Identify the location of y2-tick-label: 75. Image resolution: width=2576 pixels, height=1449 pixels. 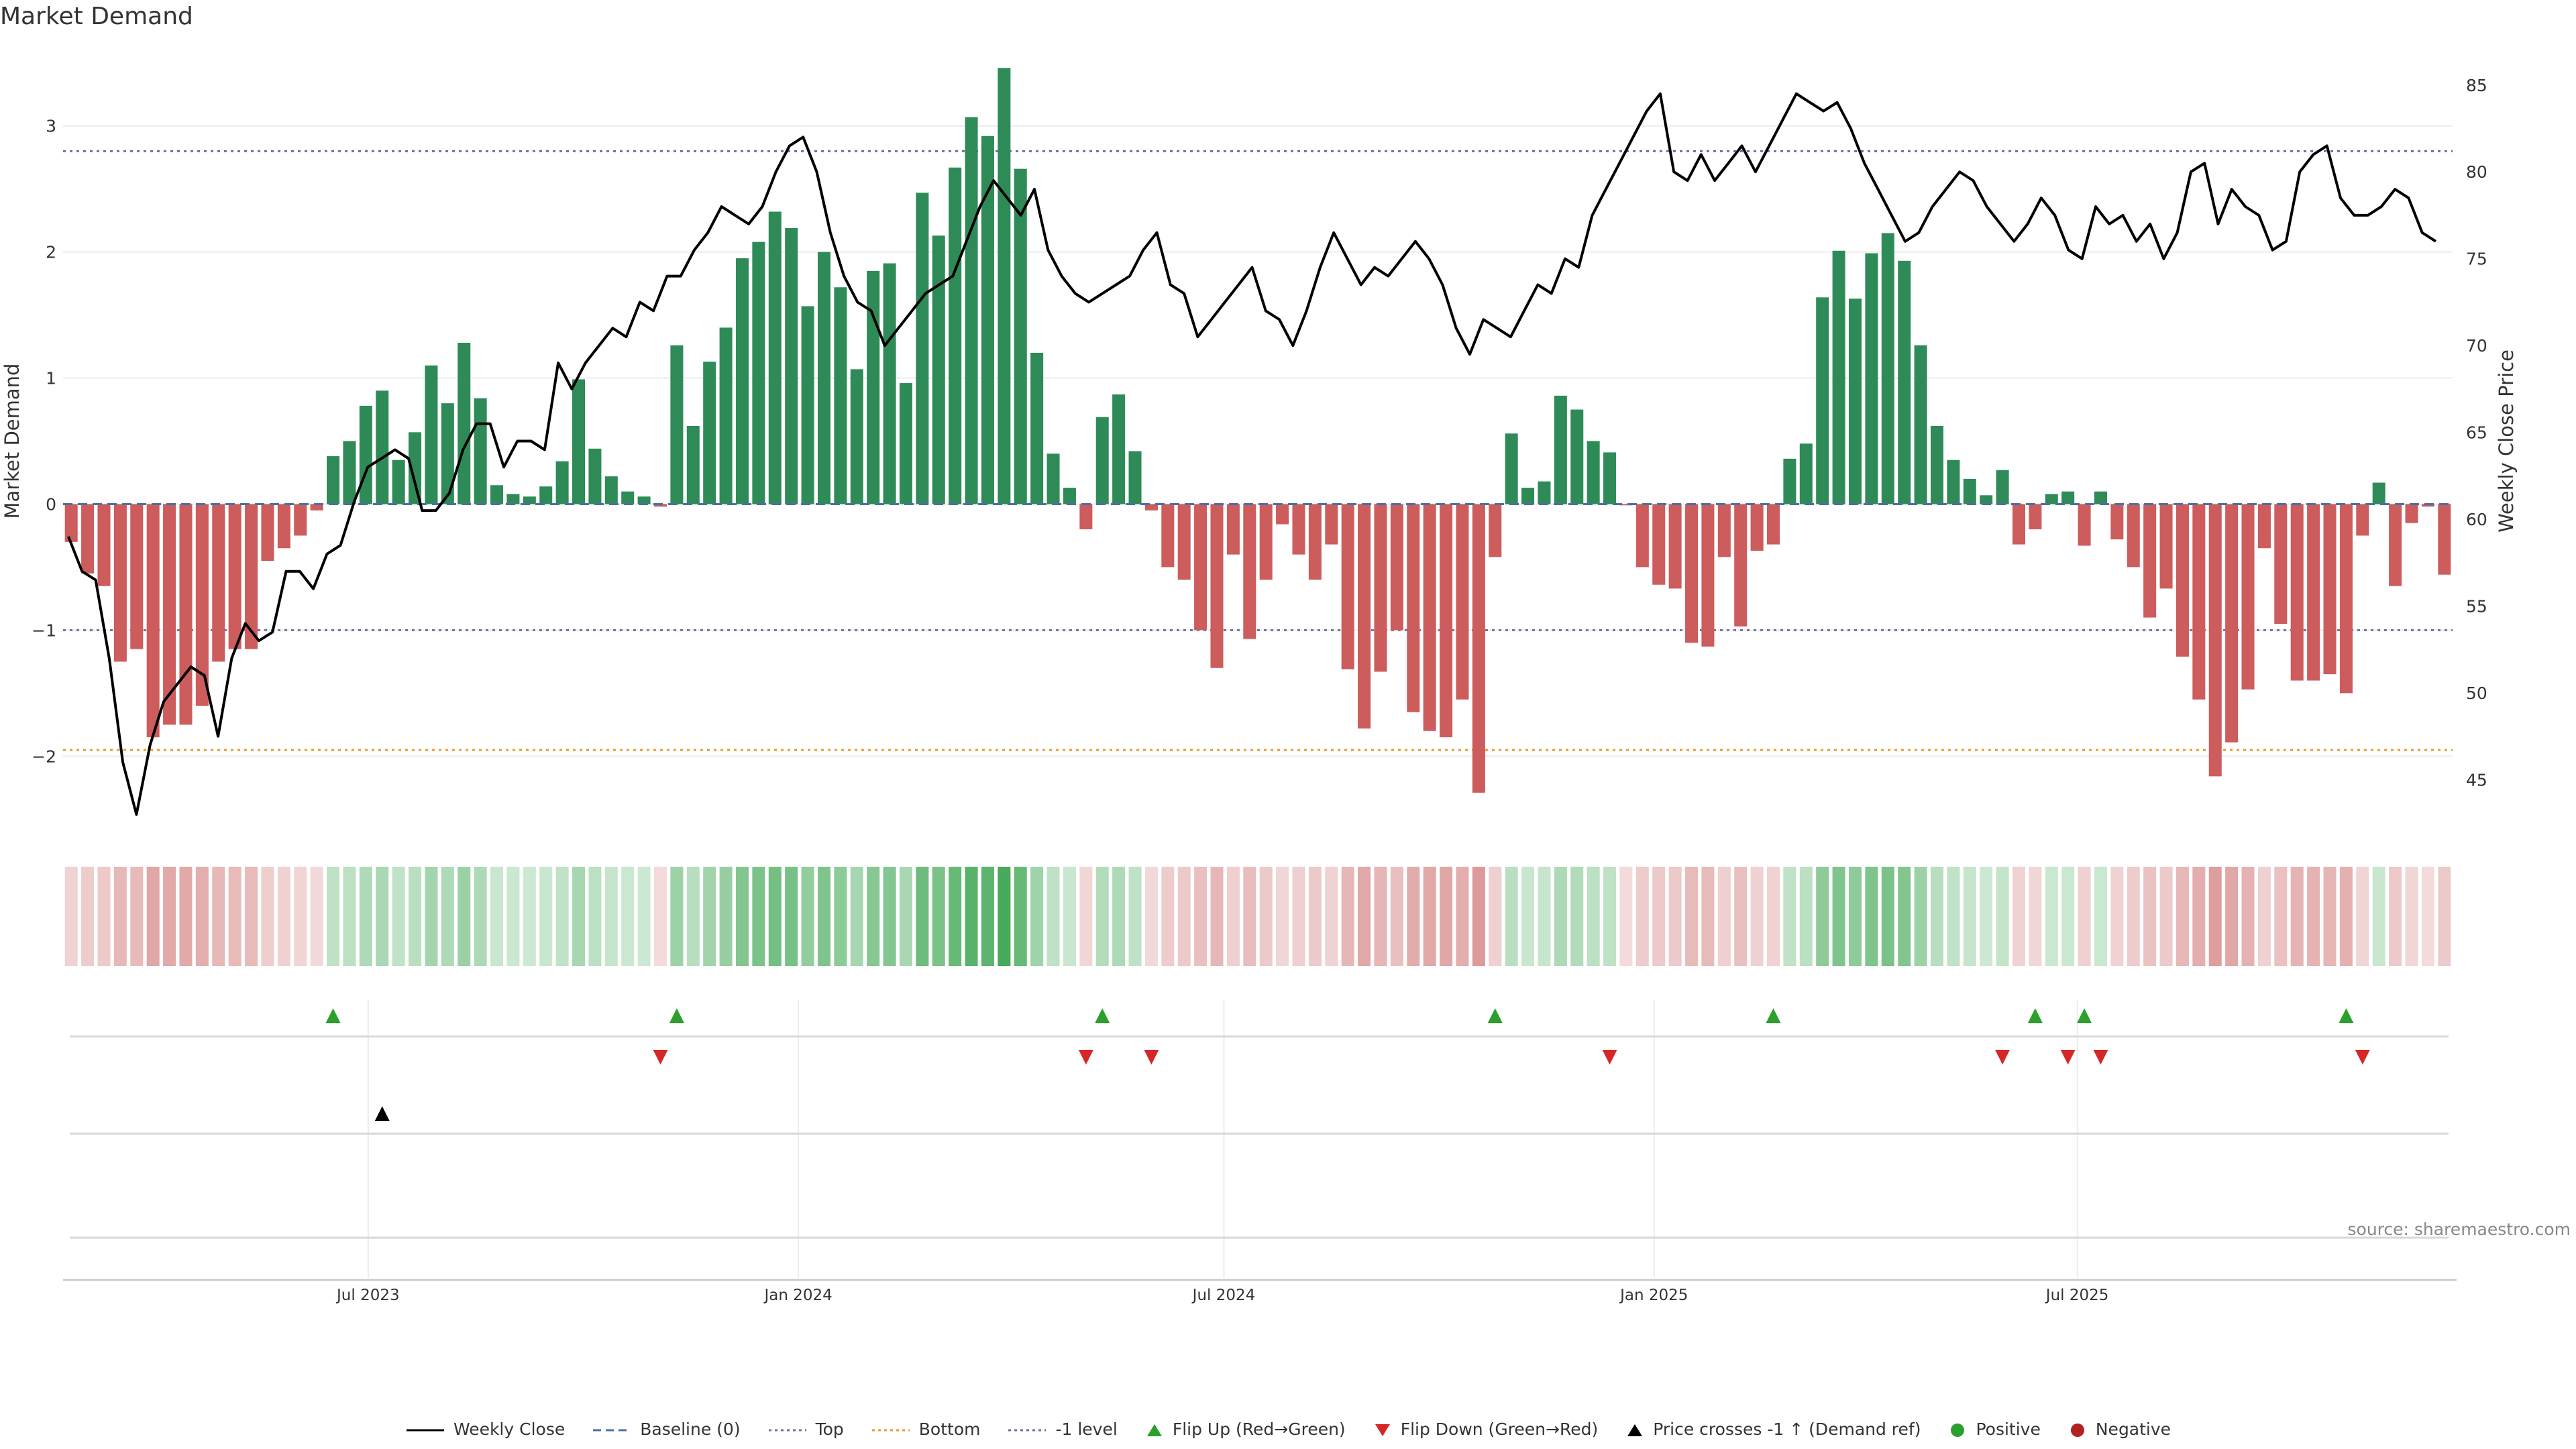
(2476, 259).